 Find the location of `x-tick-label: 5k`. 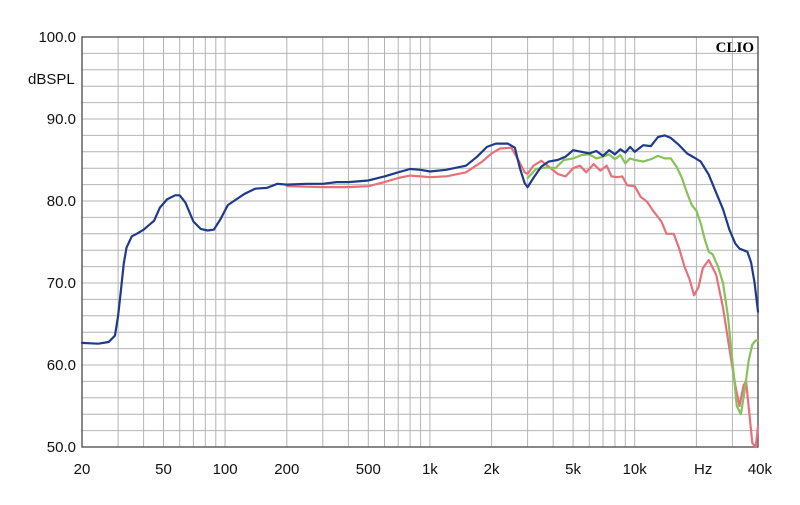

x-tick-label: 5k is located at coordinates (573, 469).